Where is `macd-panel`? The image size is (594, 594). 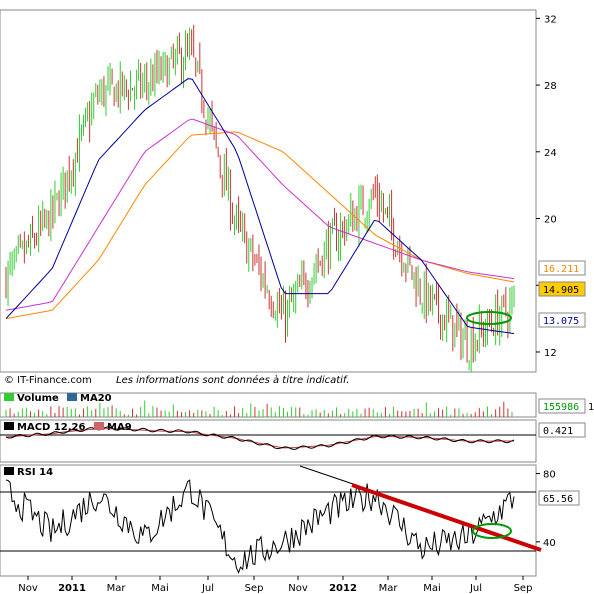 macd-panel is located at coordinates (268, 441).